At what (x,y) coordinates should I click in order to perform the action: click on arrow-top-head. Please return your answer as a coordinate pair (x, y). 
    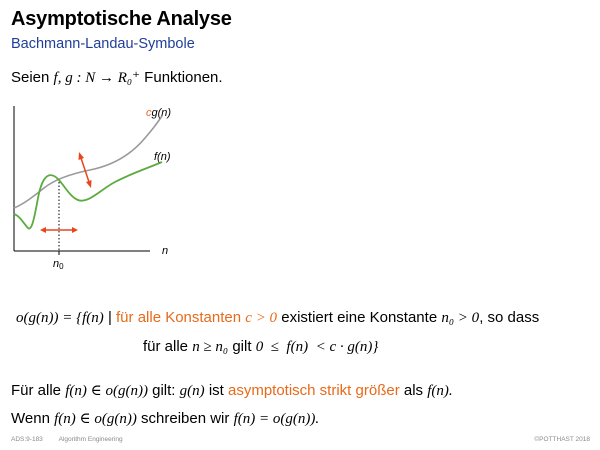
    Looking at the image, I should click on (81, 156).